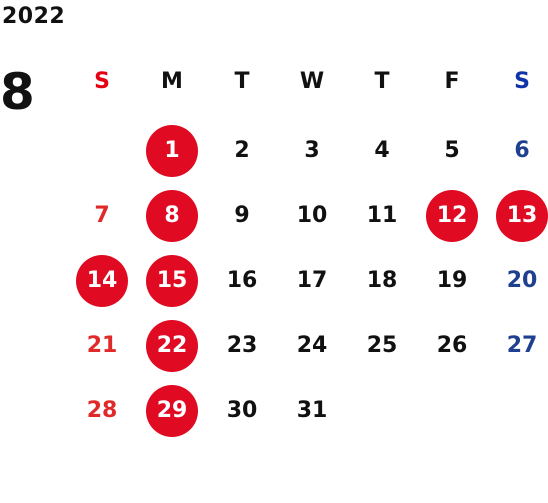 The height and width of the screenshot is (503, 548). What do you see at coordinates (382, 215) in the screenshot?
I see `day-cell: 11` at bounding box center [382, 215].